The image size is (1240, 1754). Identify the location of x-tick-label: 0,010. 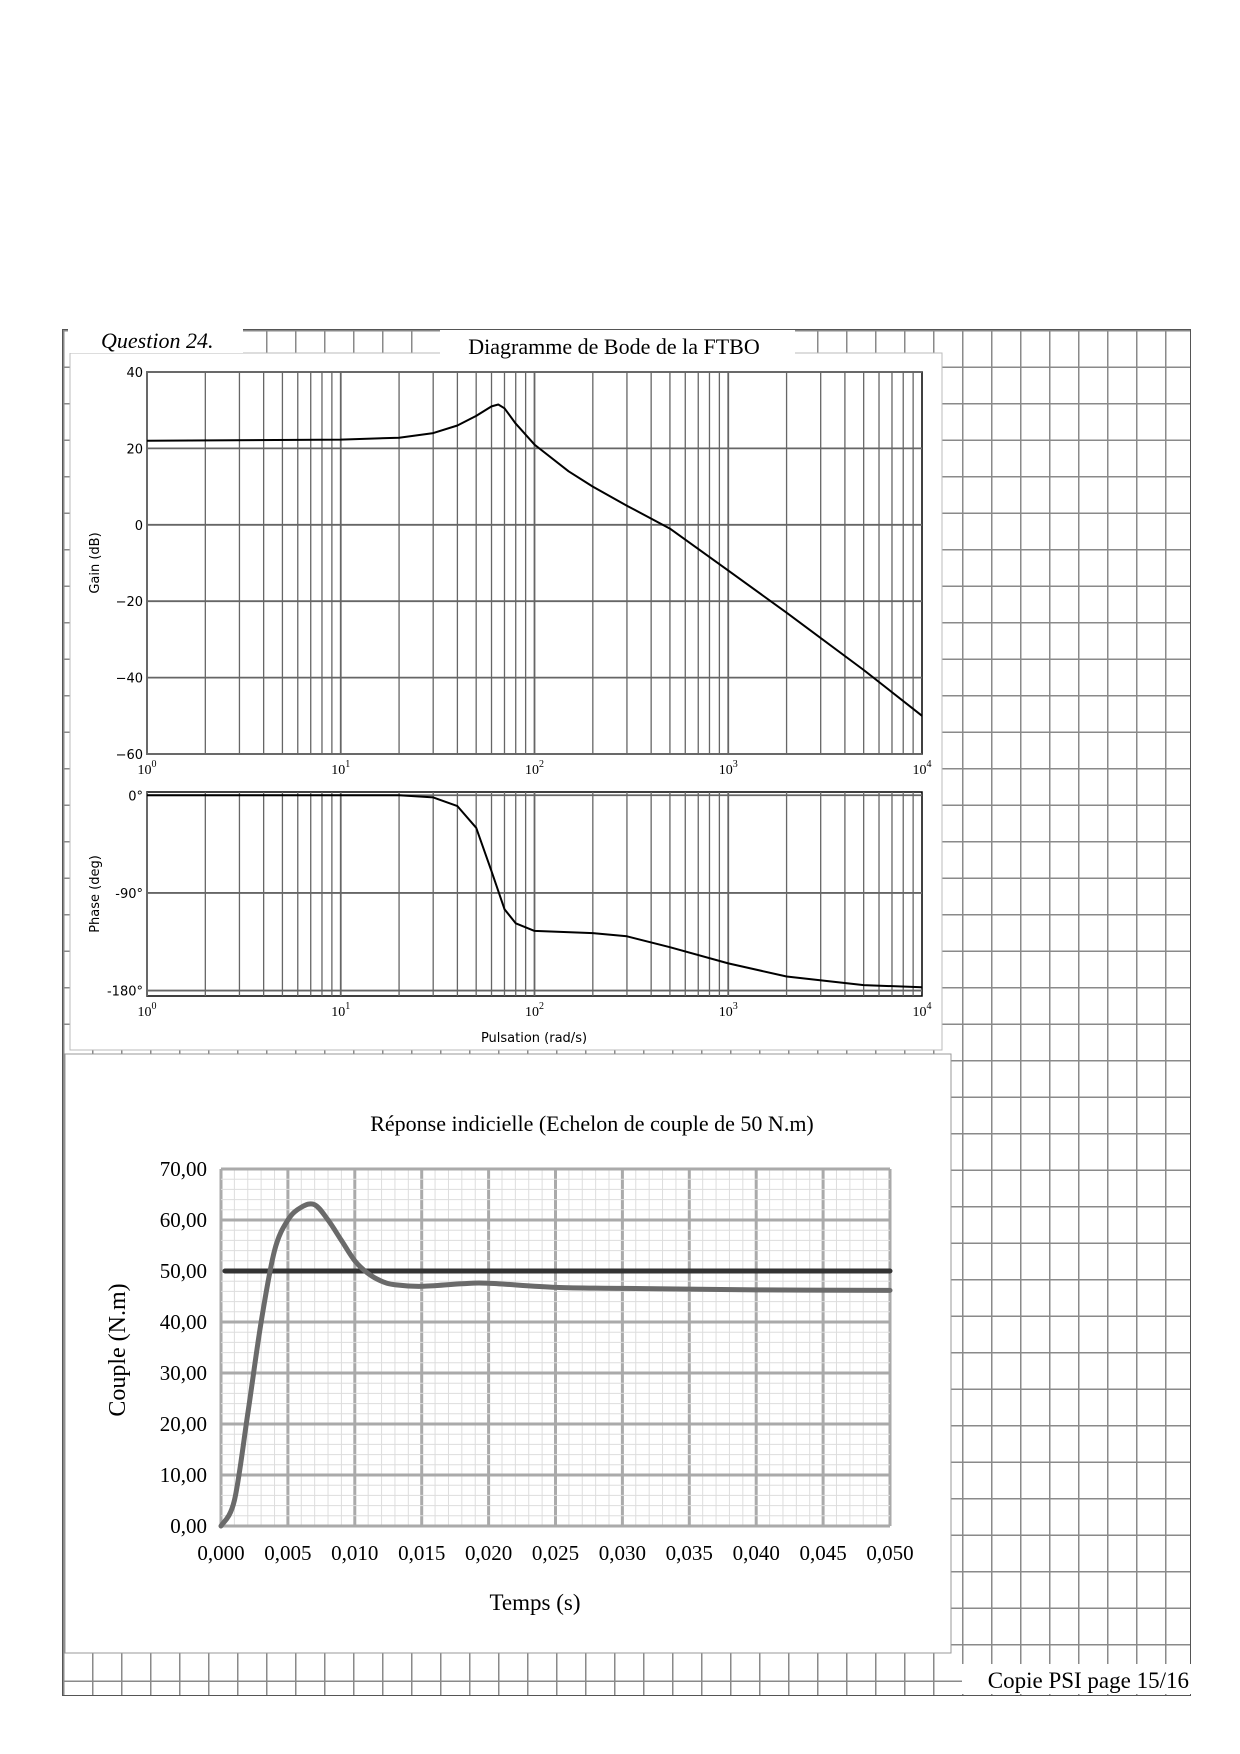
(354, 1553).